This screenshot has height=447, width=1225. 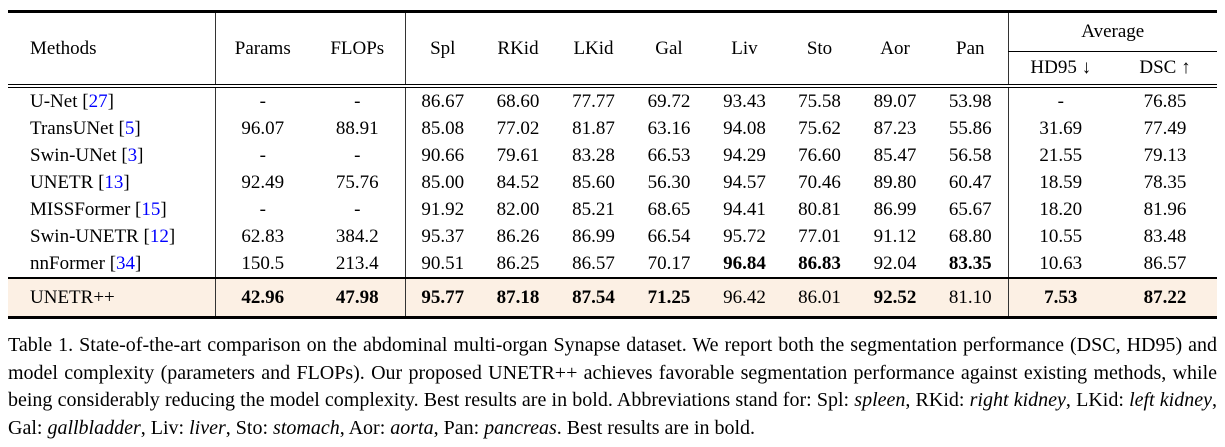 I want to click on metric-cell: 86.57, so click(x=593, y=264).